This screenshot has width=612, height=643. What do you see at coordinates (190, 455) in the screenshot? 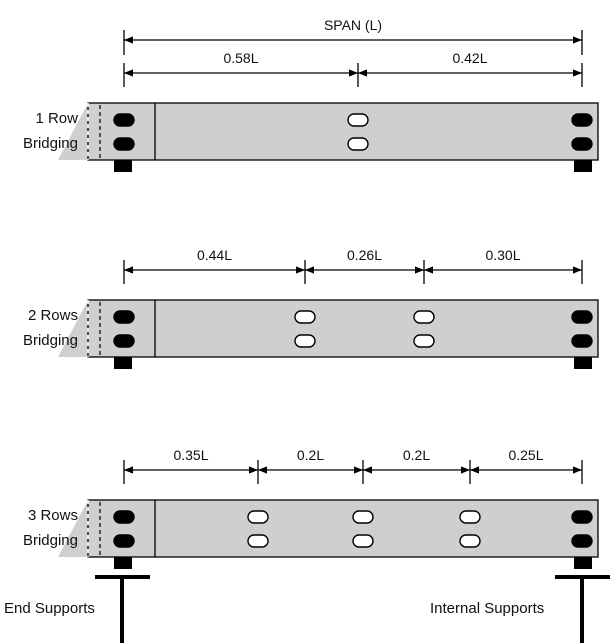
I see `segment-length-label: 0.35L` at bounding box center [190, 455].